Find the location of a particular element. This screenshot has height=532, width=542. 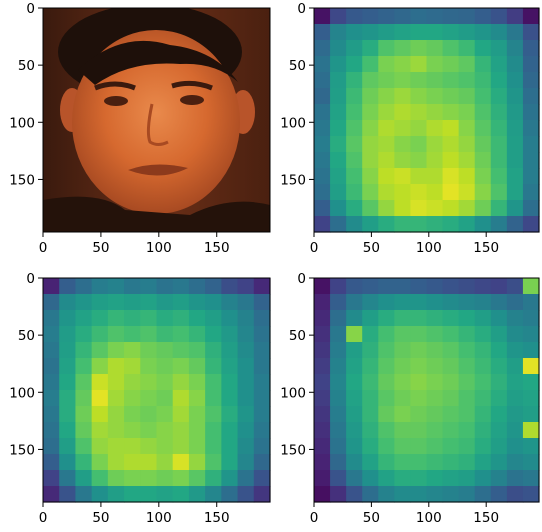

heatmap-3-xtick-label: 0 is located at coordinates (314, 518).